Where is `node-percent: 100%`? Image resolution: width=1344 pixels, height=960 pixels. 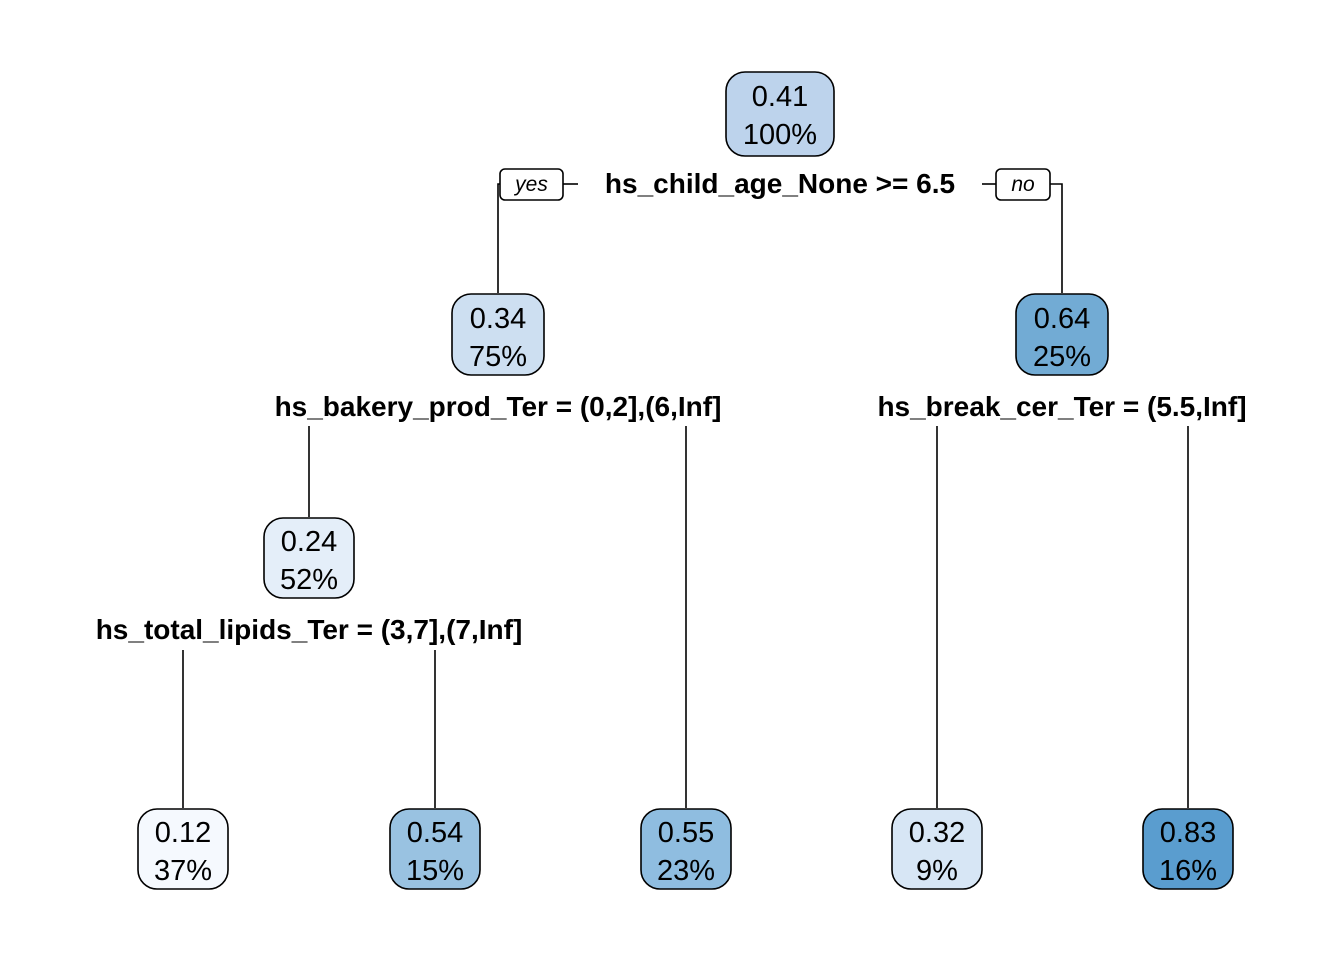 node-percent: 100% is located at coordinates (780, 135).